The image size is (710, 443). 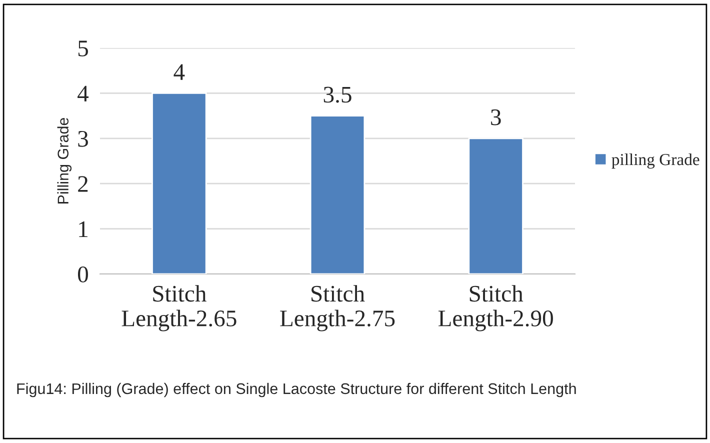 I want to click on y-tick-label: 2, so click(x=83, y=184).